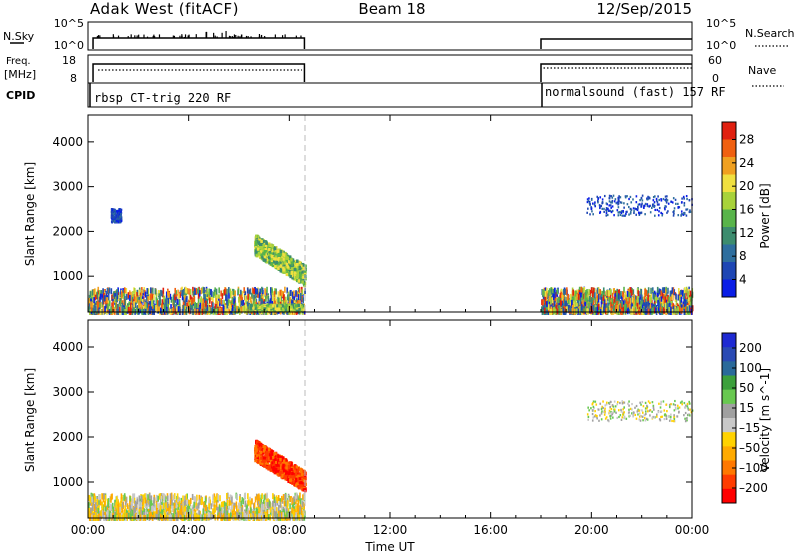 The height and width of the screenshot is (558, 800). Describe the element at coordinates (69, 60) in the screenshot. I see `freq-tick-top: 18` at that location.